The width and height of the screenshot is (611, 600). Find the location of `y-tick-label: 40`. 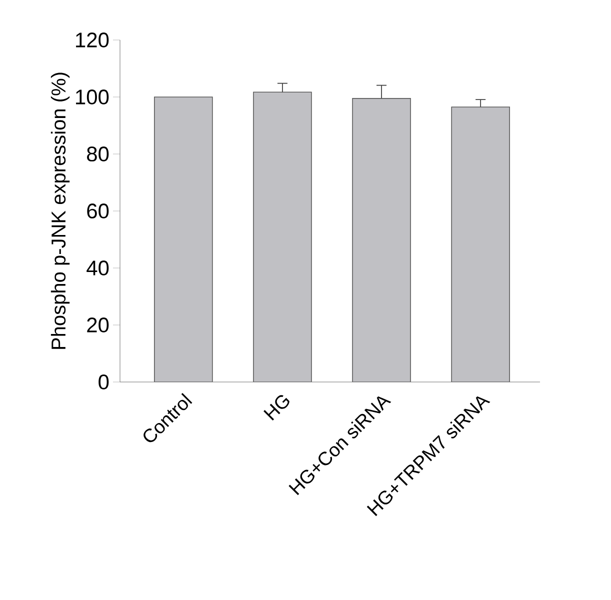

y-tick-label: 40 is located at coordinates (97, 268).